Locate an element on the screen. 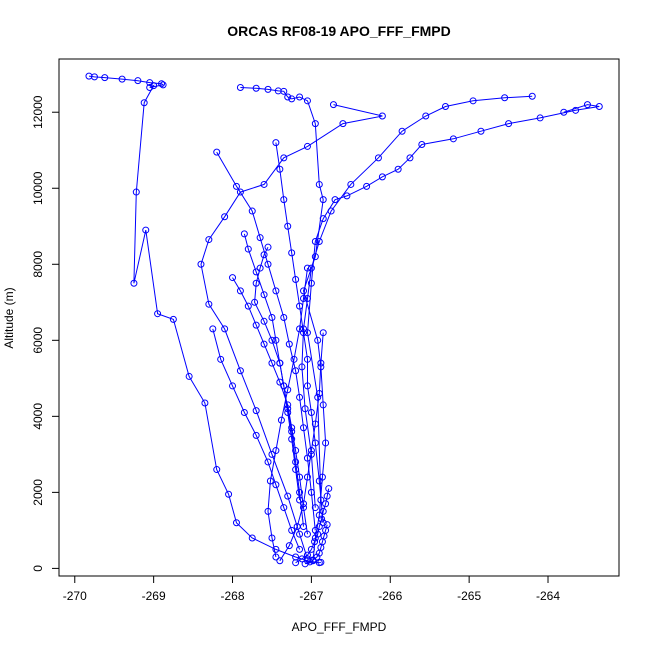  x-tick-label: -270 is located at coordinates (75, 596).